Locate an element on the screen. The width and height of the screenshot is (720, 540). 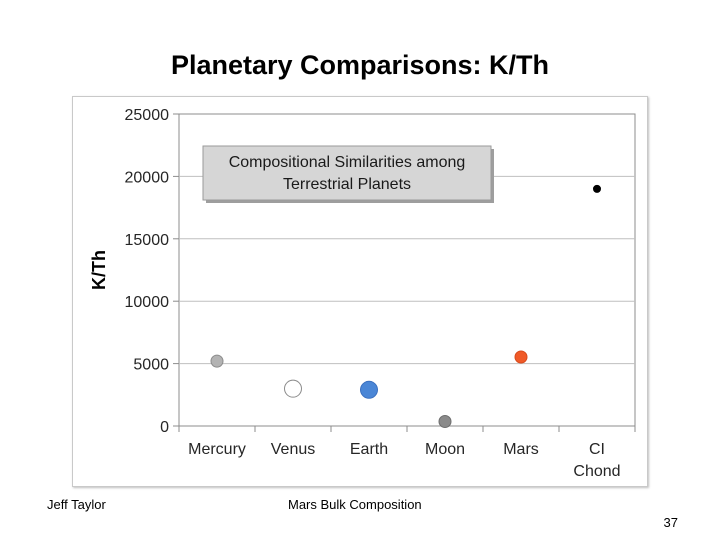
y-tick-label: 25000 is located at coordinates (147, 115).